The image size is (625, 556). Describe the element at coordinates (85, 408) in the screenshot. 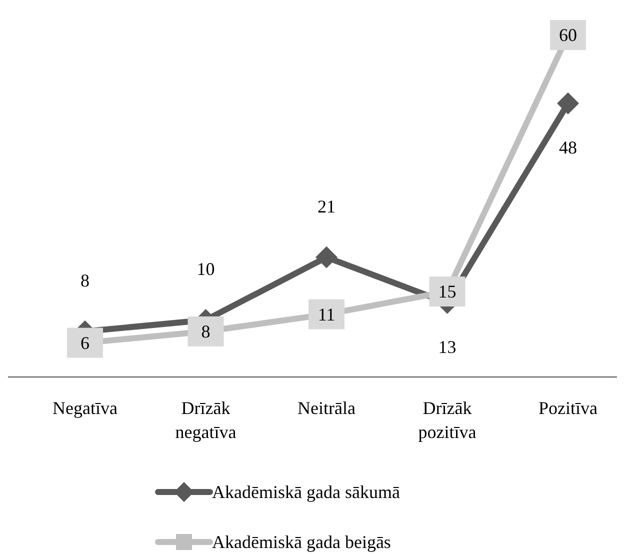

I see `x-tick-label: Negatīva` at that location.